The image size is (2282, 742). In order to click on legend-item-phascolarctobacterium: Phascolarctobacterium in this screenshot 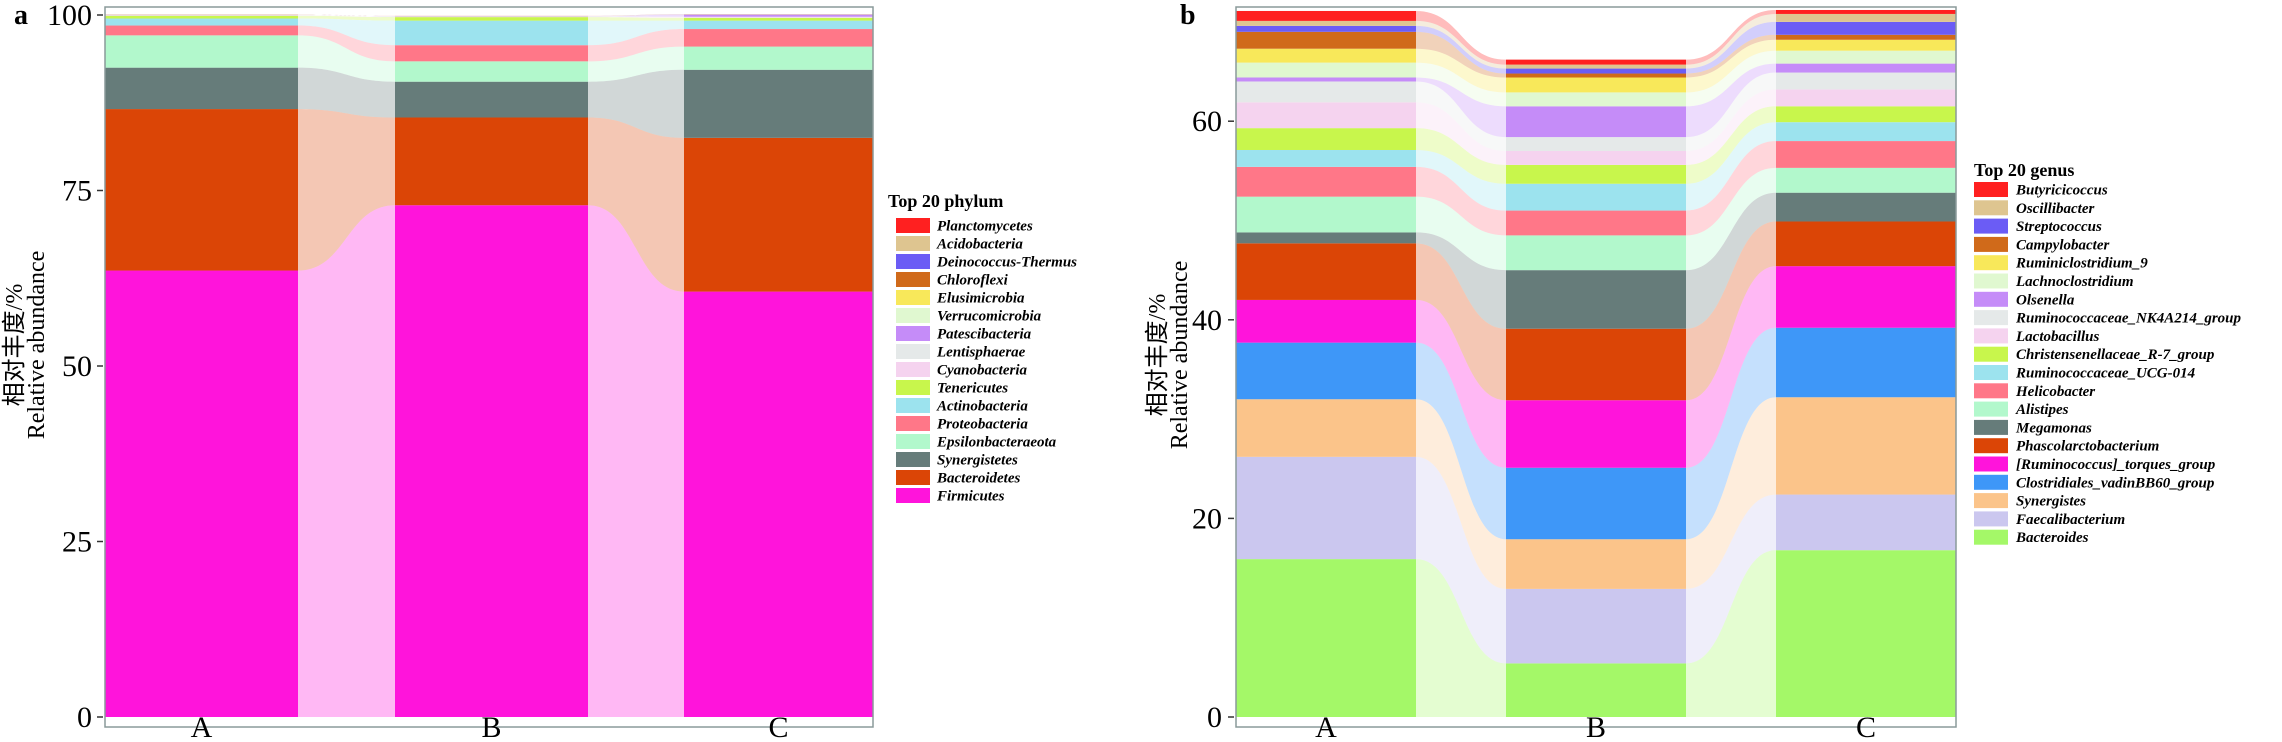, I will do `click(2066, 446)`.